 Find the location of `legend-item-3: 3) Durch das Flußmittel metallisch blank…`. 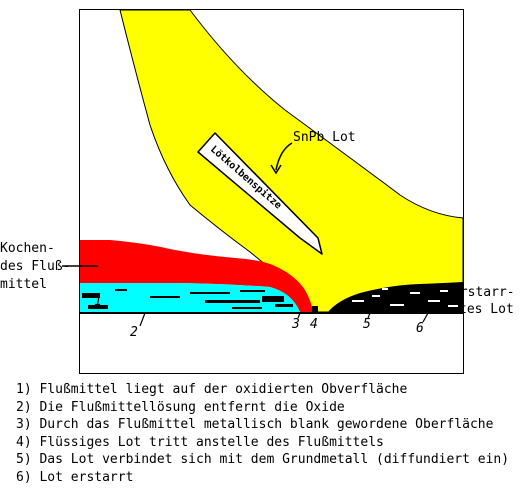

legend-item-3: 3) Durch das Flußmittel metallisch blank… is located at coordinates (255, 425).